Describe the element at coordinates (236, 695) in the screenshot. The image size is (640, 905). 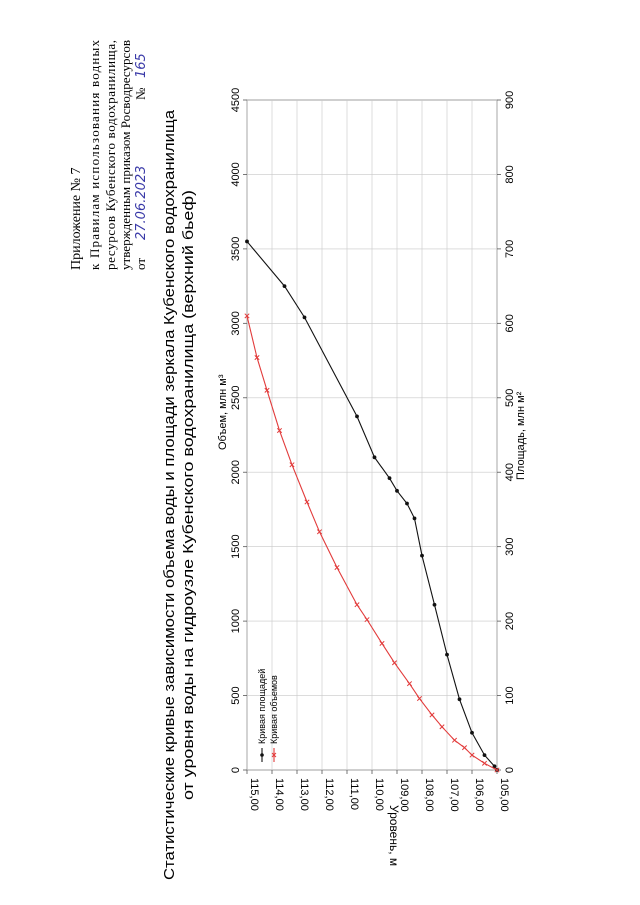
I see `volume-tick-label: 500` at that location.